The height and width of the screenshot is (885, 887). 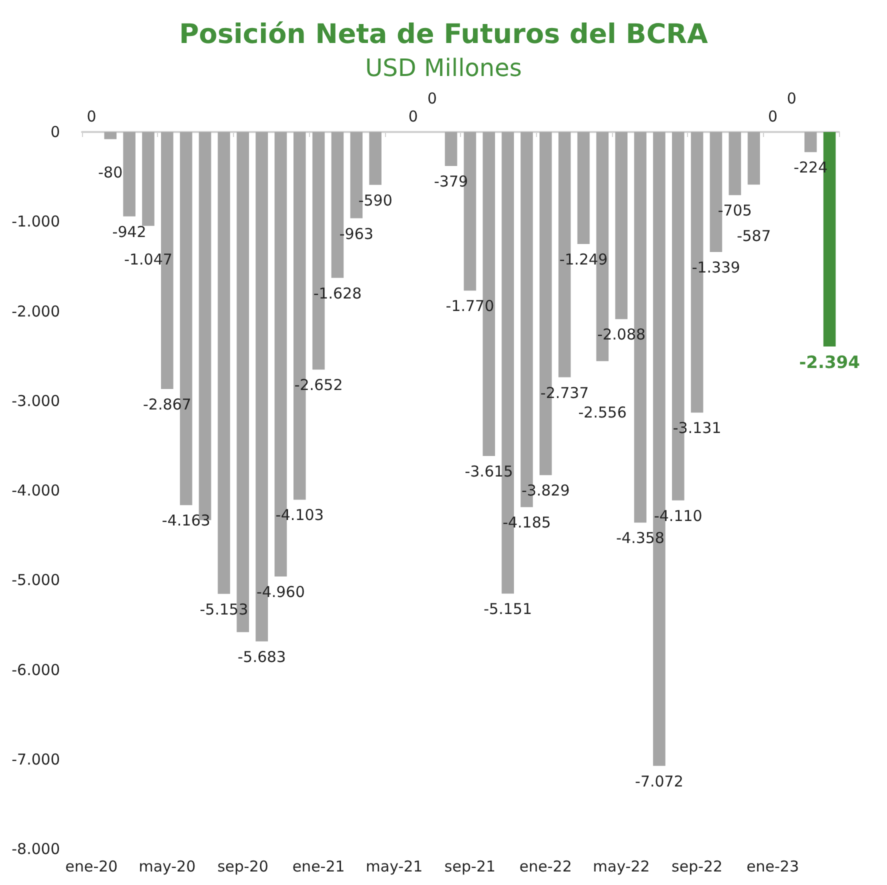 I want to click on data-label: -7.072, so click(x=659, y=781).